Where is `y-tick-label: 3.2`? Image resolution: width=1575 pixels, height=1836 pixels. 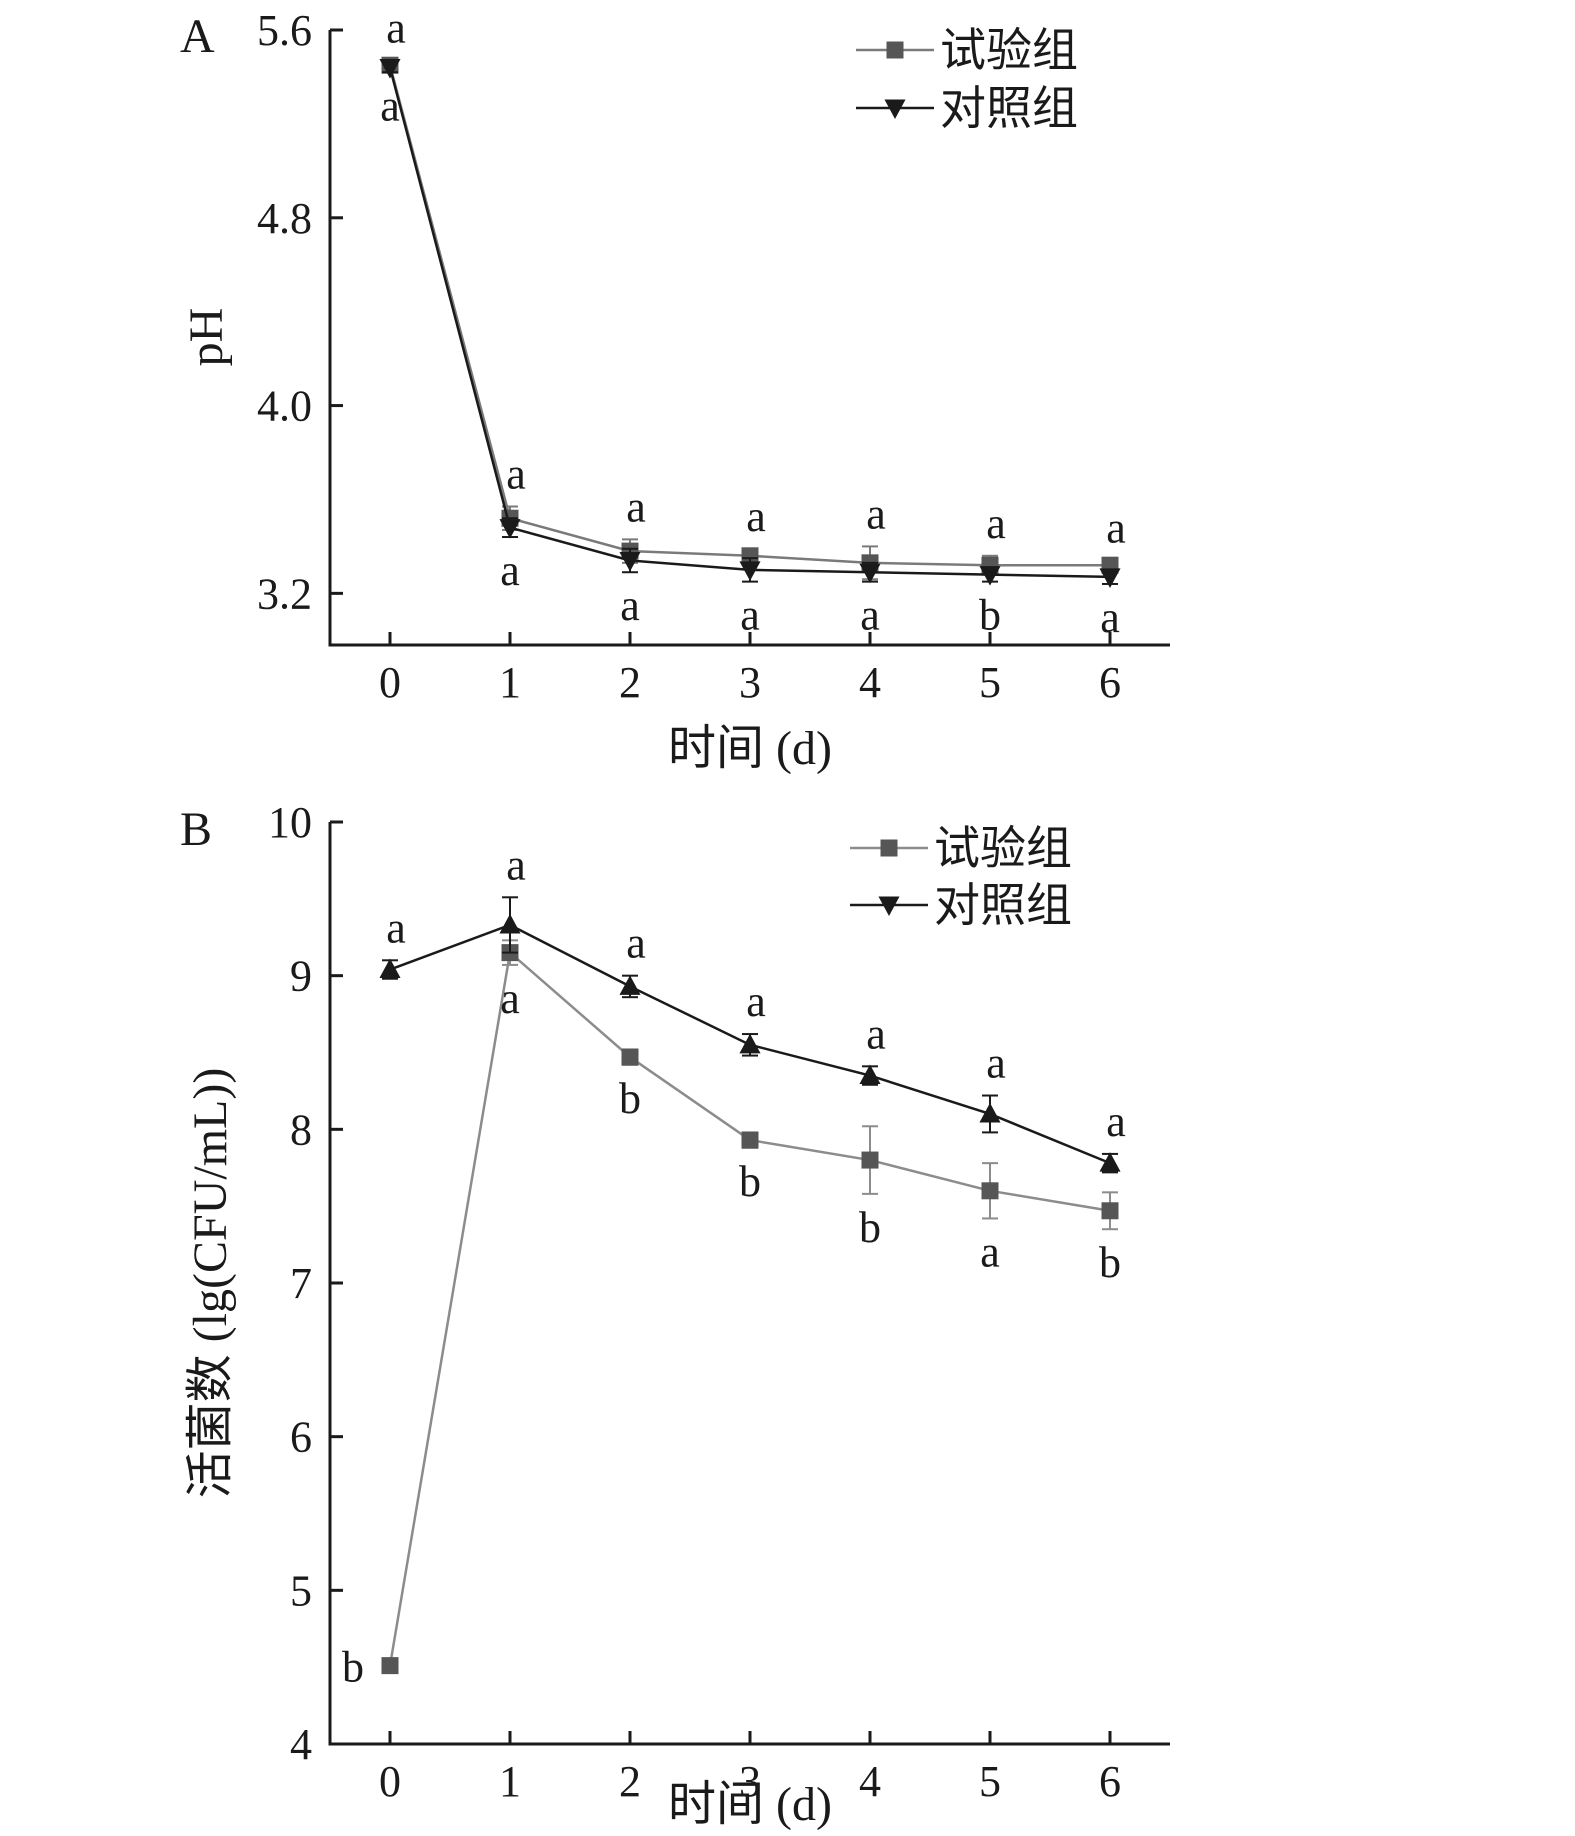 y-tick-label: 3.2 is located at coordinates (284, 593).